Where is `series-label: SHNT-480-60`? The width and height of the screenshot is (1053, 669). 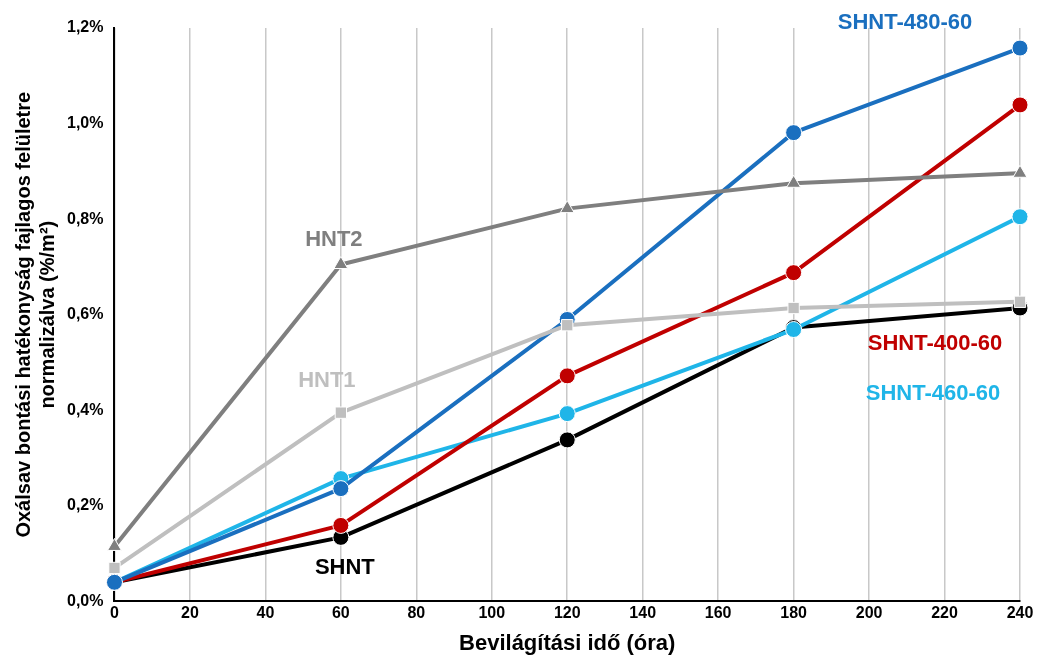 series-label: SHNT-480-60 is located at coordinates (905, 22).